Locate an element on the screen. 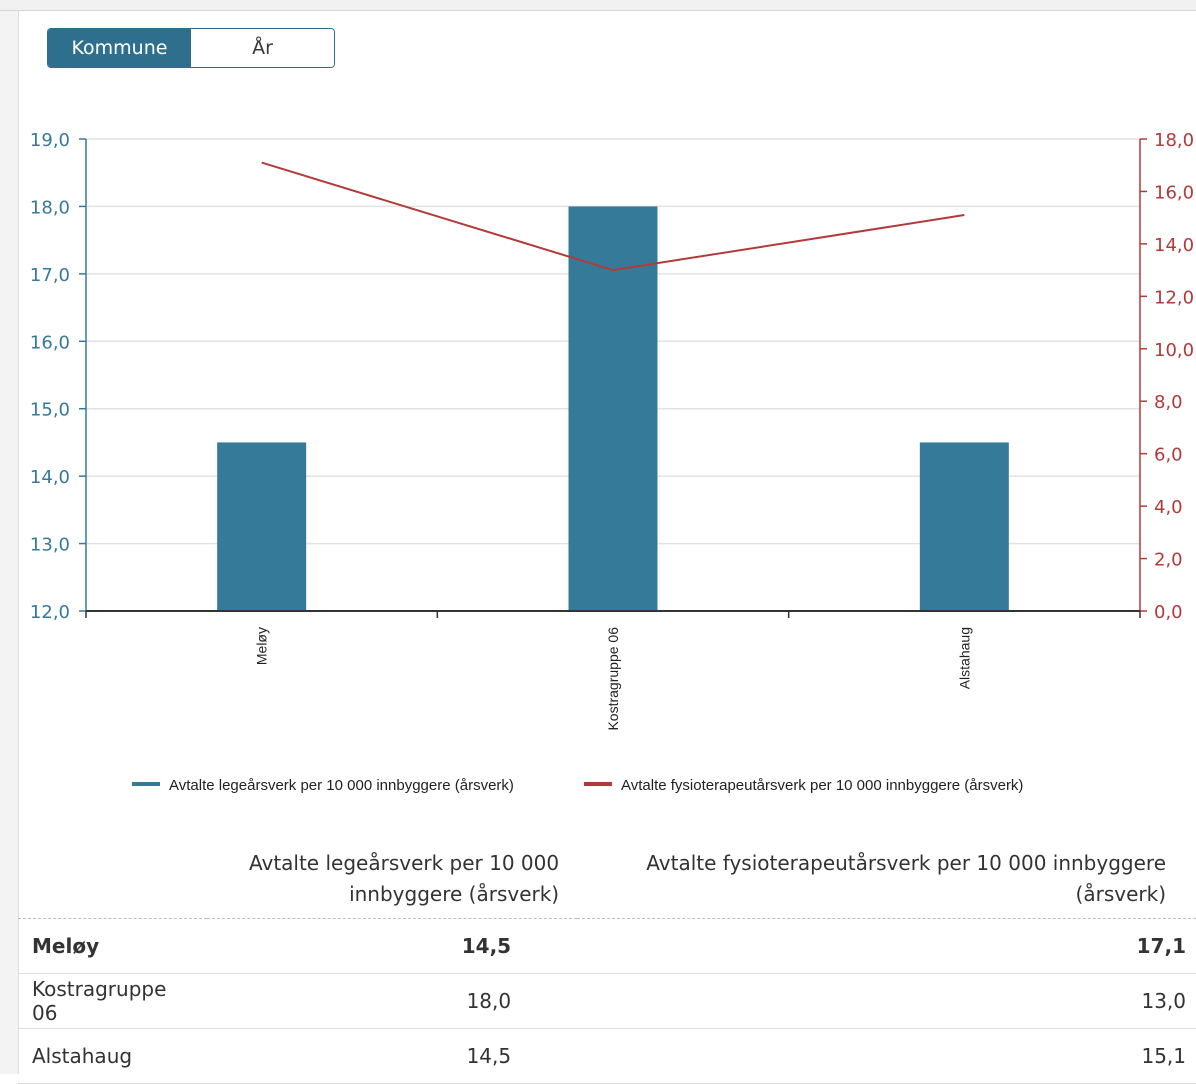 The image size is (1196, 1084). view-toggle: Kommune År is located at coordinates (191, 48).